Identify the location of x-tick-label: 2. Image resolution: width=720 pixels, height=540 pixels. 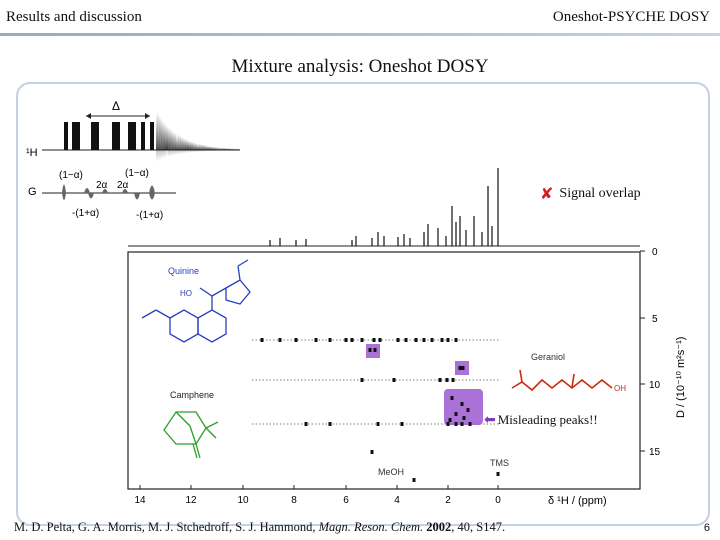
(448, 500).